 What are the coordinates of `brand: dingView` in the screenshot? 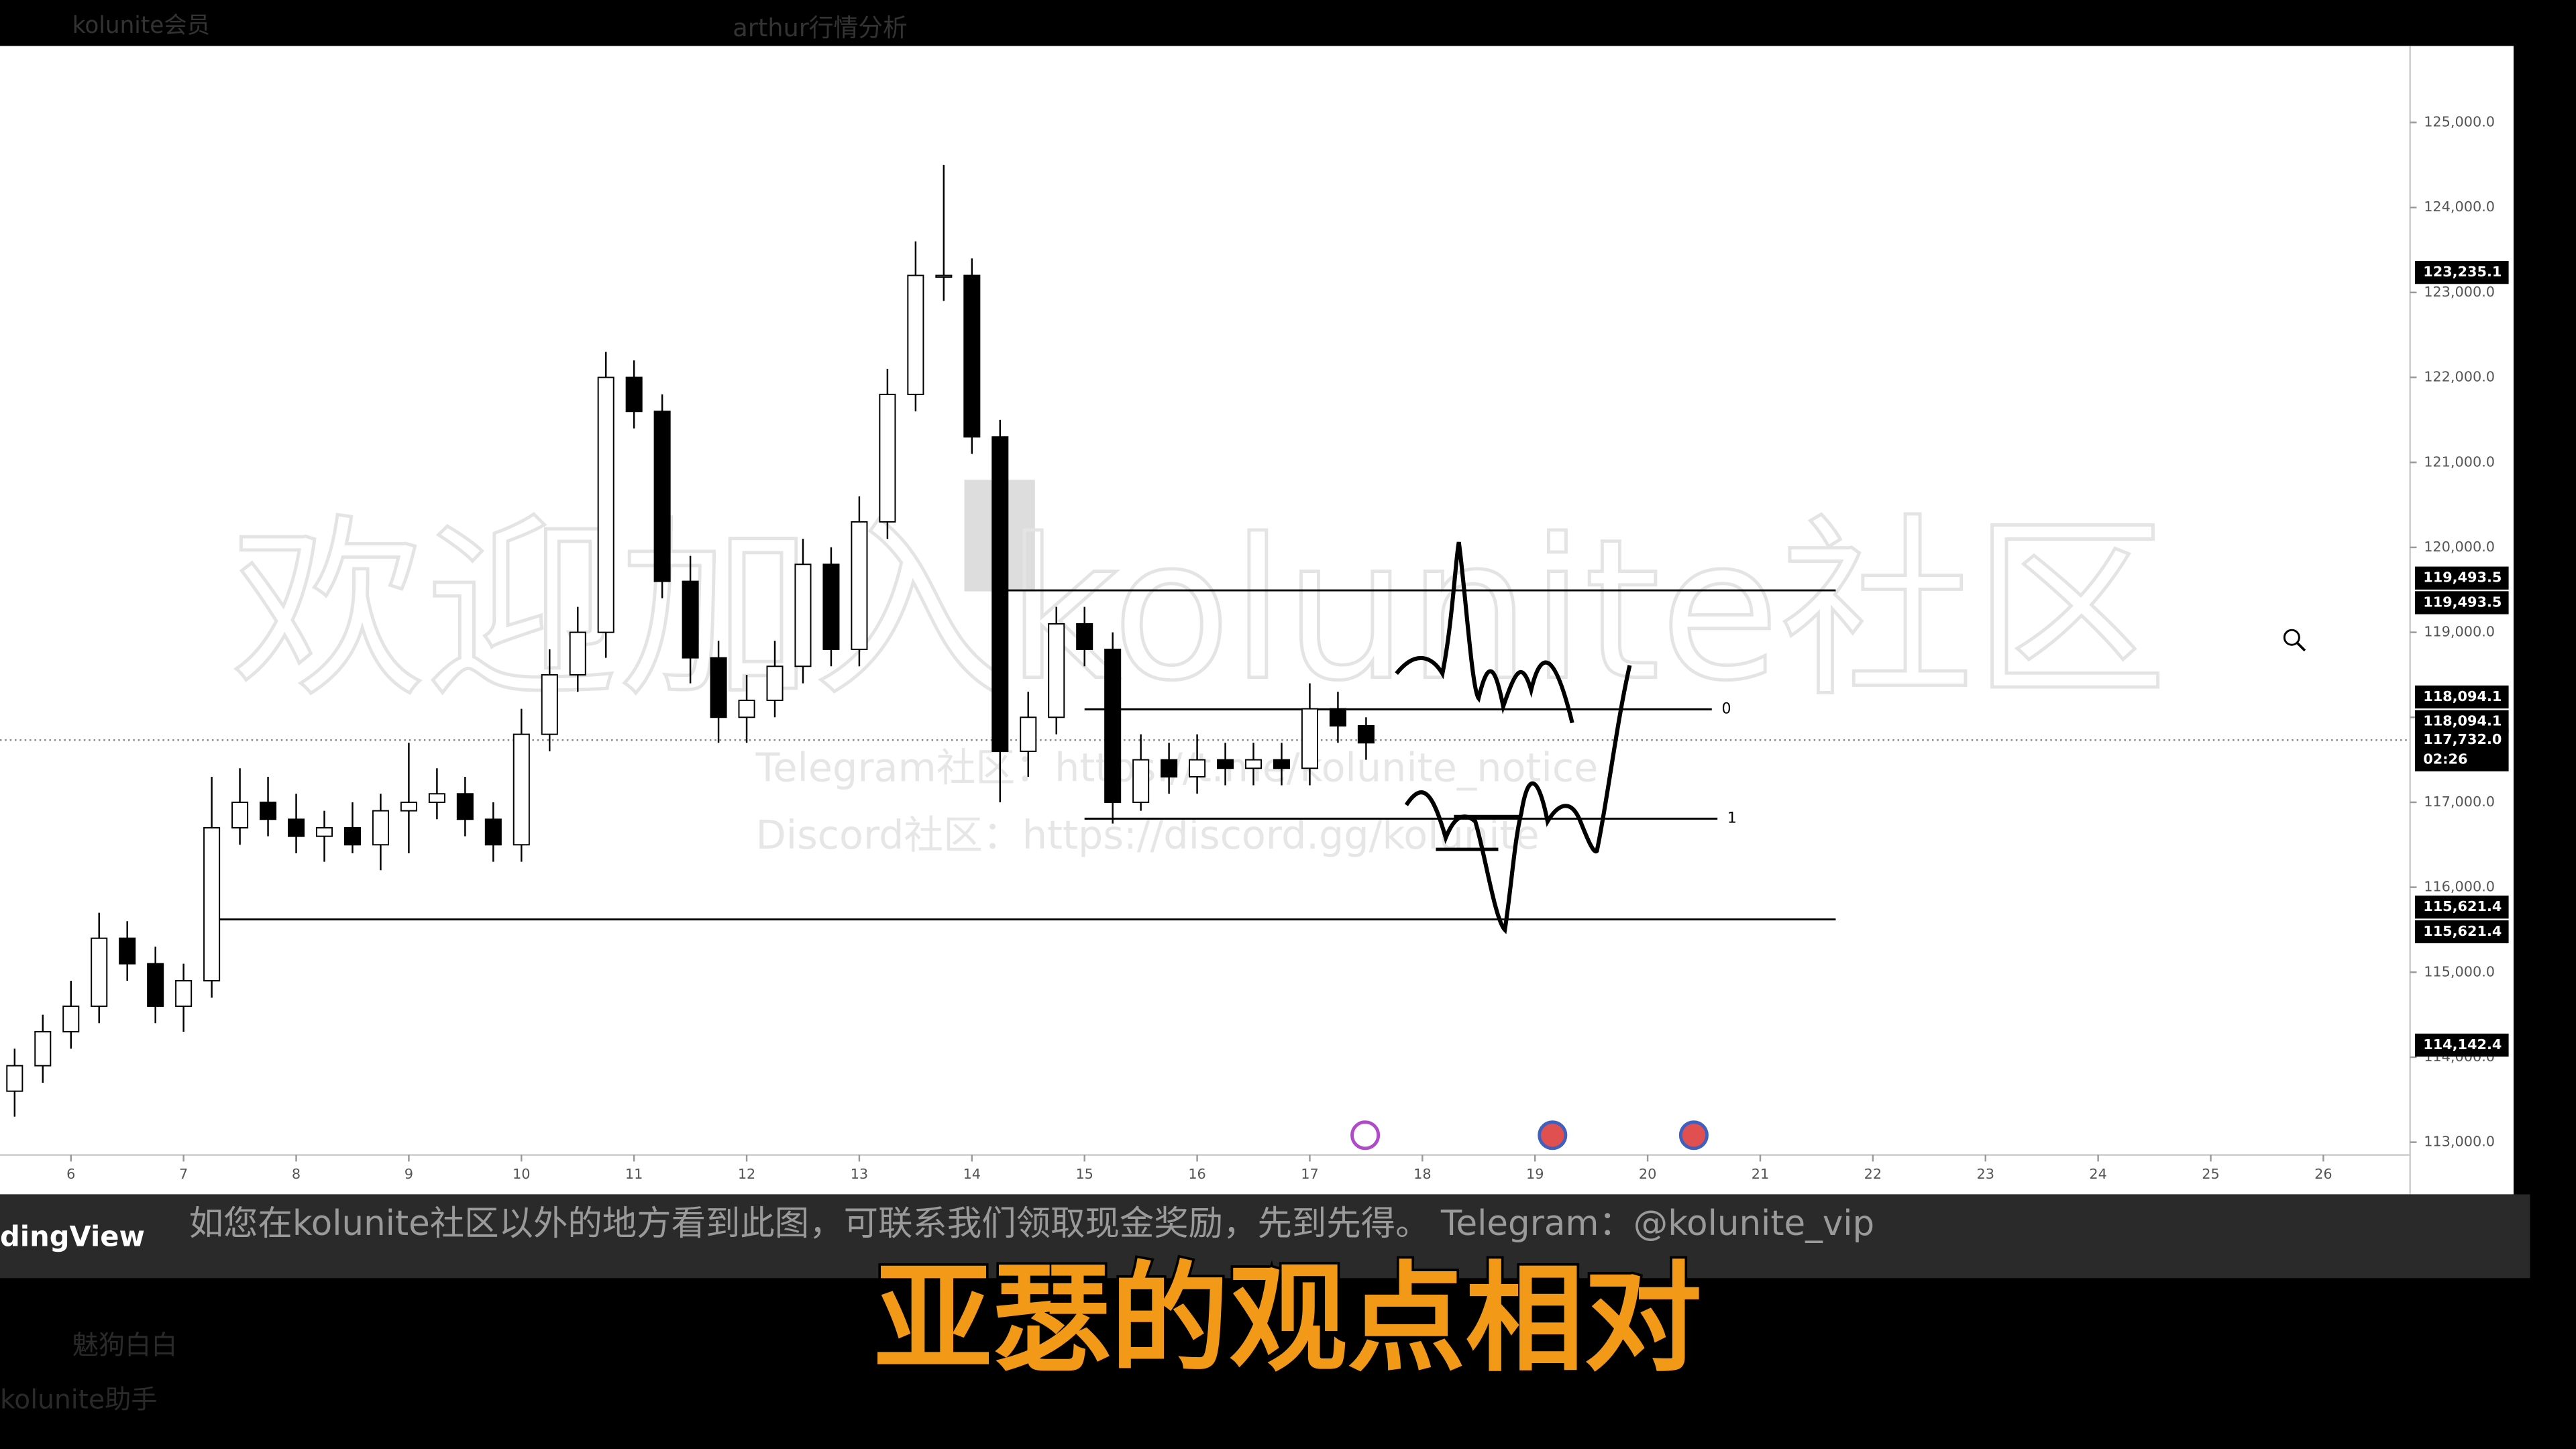 It's located at (72, 1236).